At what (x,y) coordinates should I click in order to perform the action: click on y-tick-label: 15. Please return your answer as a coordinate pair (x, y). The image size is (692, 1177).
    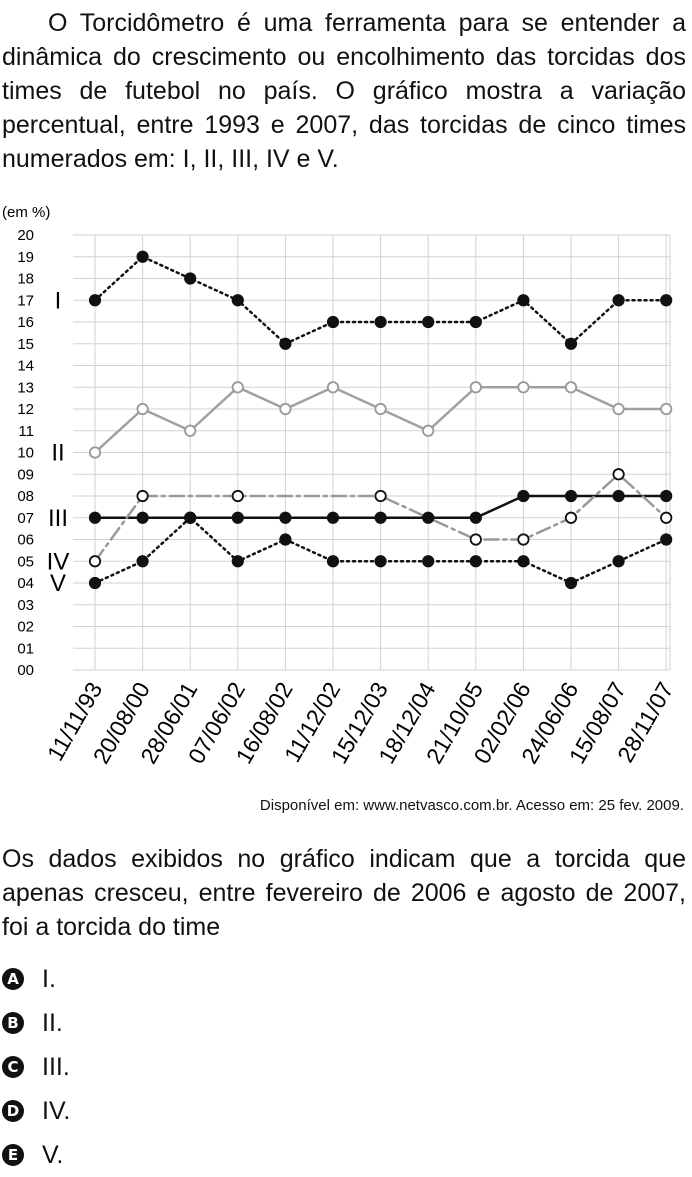
    Looking at the image, I should click on (25, 344).